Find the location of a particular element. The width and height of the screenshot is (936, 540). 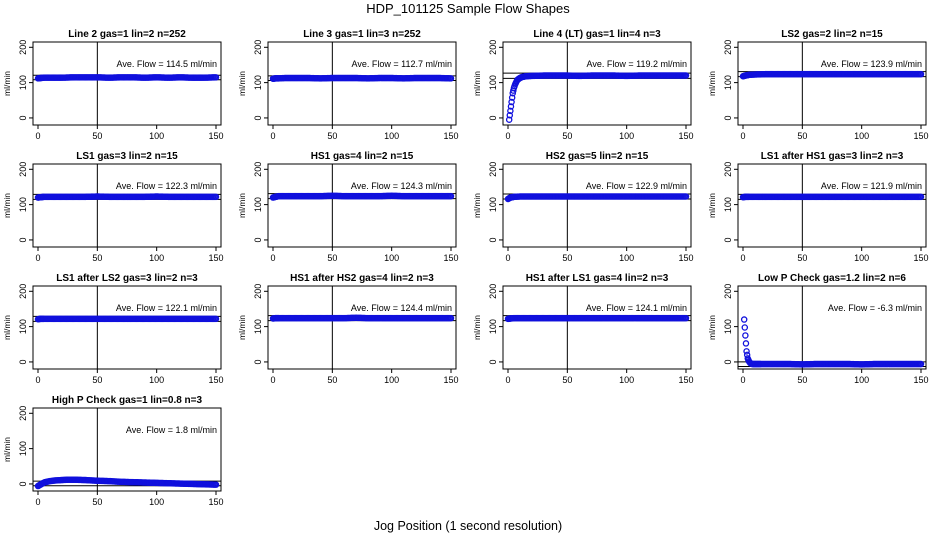

panel-title: LS1 after HS1 gas=3 lin=2 n=3 is located at coordinates (832, 156).